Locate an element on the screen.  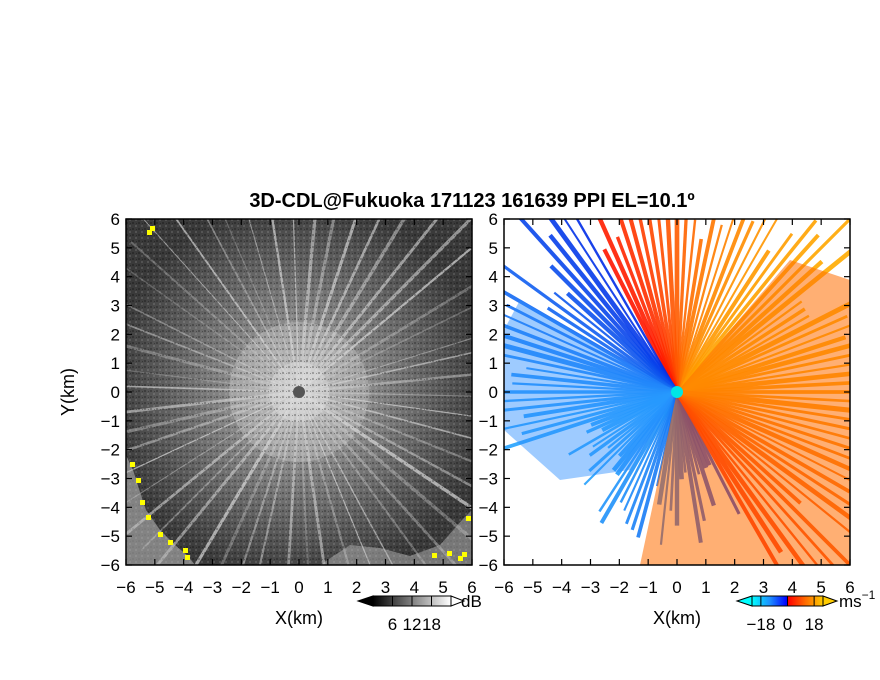
right-y-tick-label: −5 is located at coordinates (488, 536).